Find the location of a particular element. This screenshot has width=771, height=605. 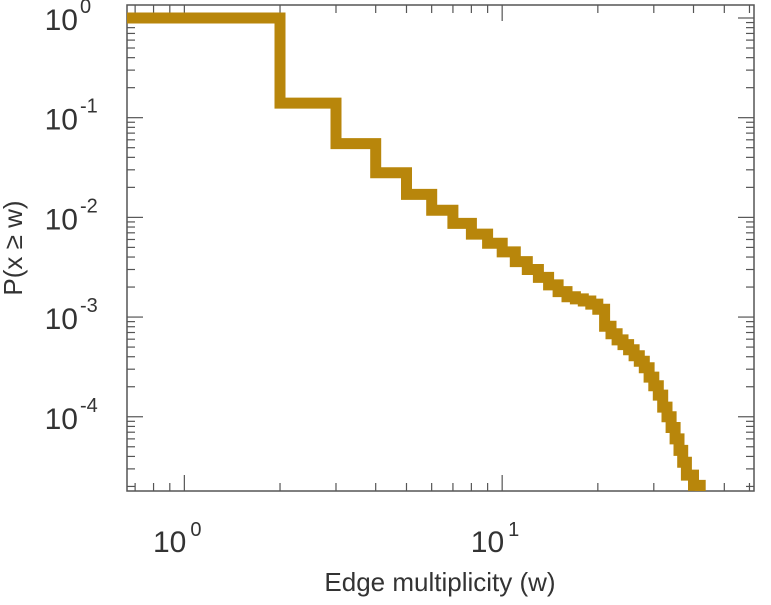

x-tick-exponent: 1 is located at coordinates (513, 530).